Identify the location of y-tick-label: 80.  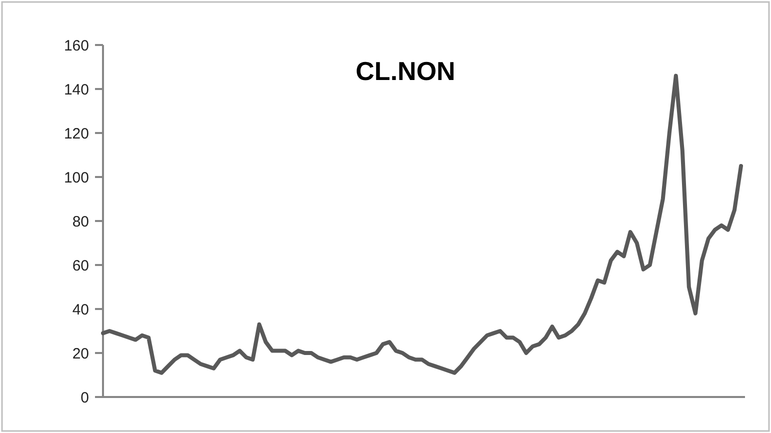
(80, 221).